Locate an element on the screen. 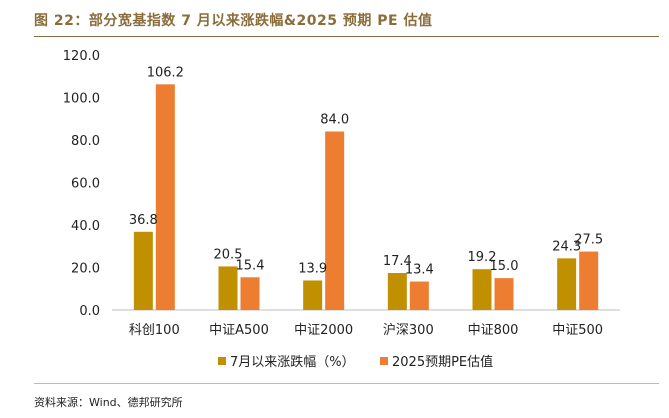 Image resolution: width=669 pixels, height=418 pixels. y-tick-label: 100.0 is located at coordinates (81, 99).